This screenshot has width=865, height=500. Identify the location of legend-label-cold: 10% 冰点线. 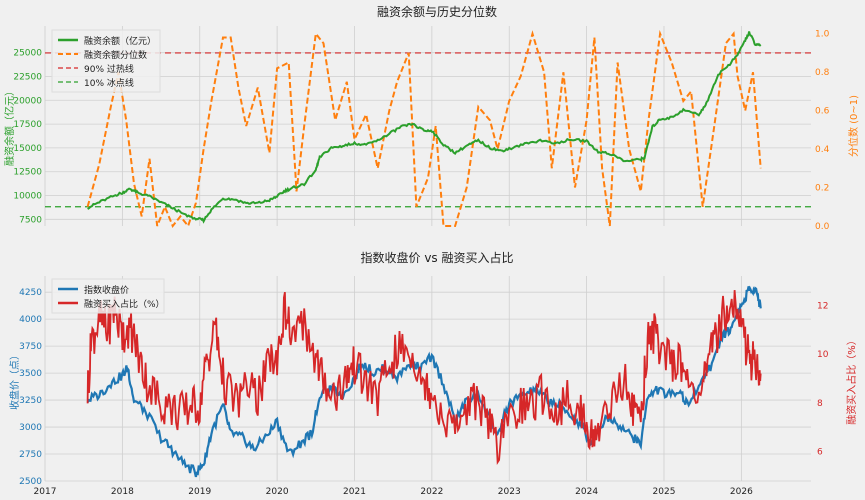
(109, 83).